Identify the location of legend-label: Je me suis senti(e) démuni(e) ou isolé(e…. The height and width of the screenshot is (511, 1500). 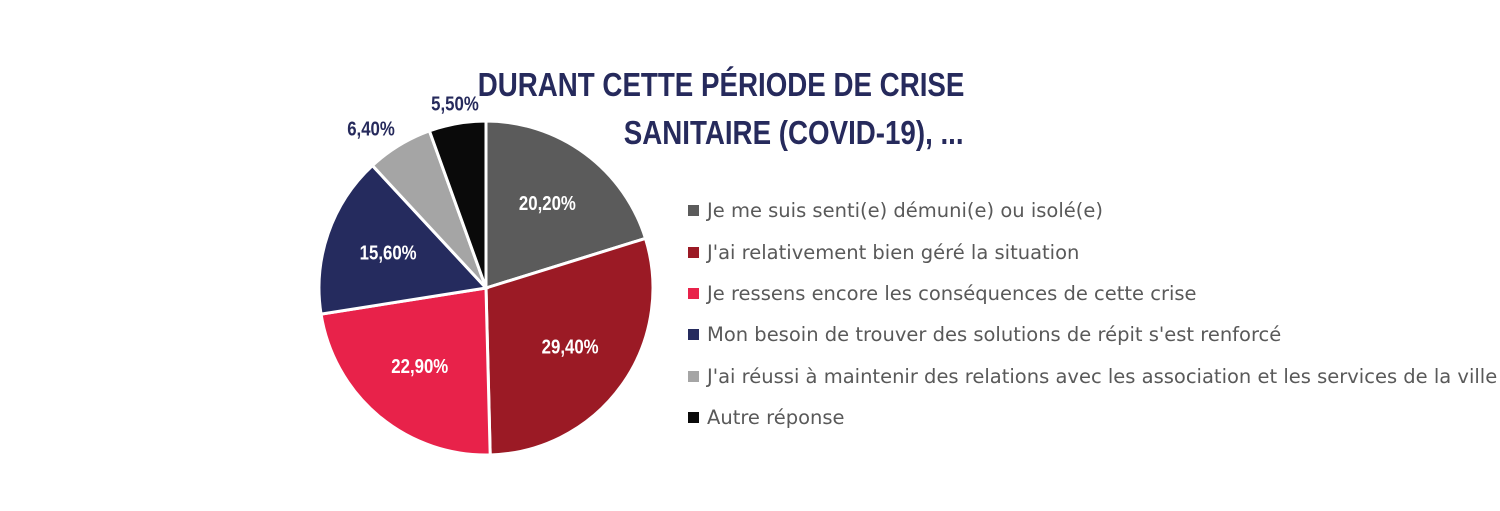
(905, 211).